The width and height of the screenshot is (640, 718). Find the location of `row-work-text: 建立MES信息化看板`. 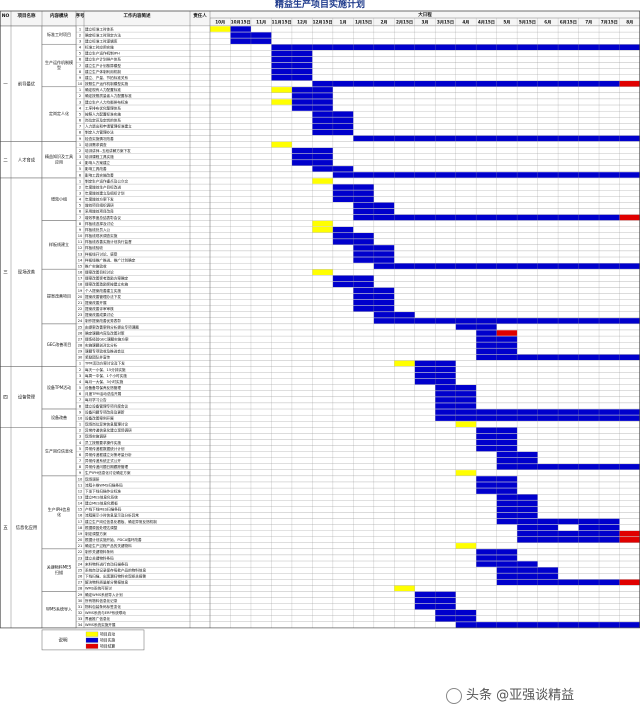

row-work-text: 建立MES信息化看板 is located at coordinates (101, 503).